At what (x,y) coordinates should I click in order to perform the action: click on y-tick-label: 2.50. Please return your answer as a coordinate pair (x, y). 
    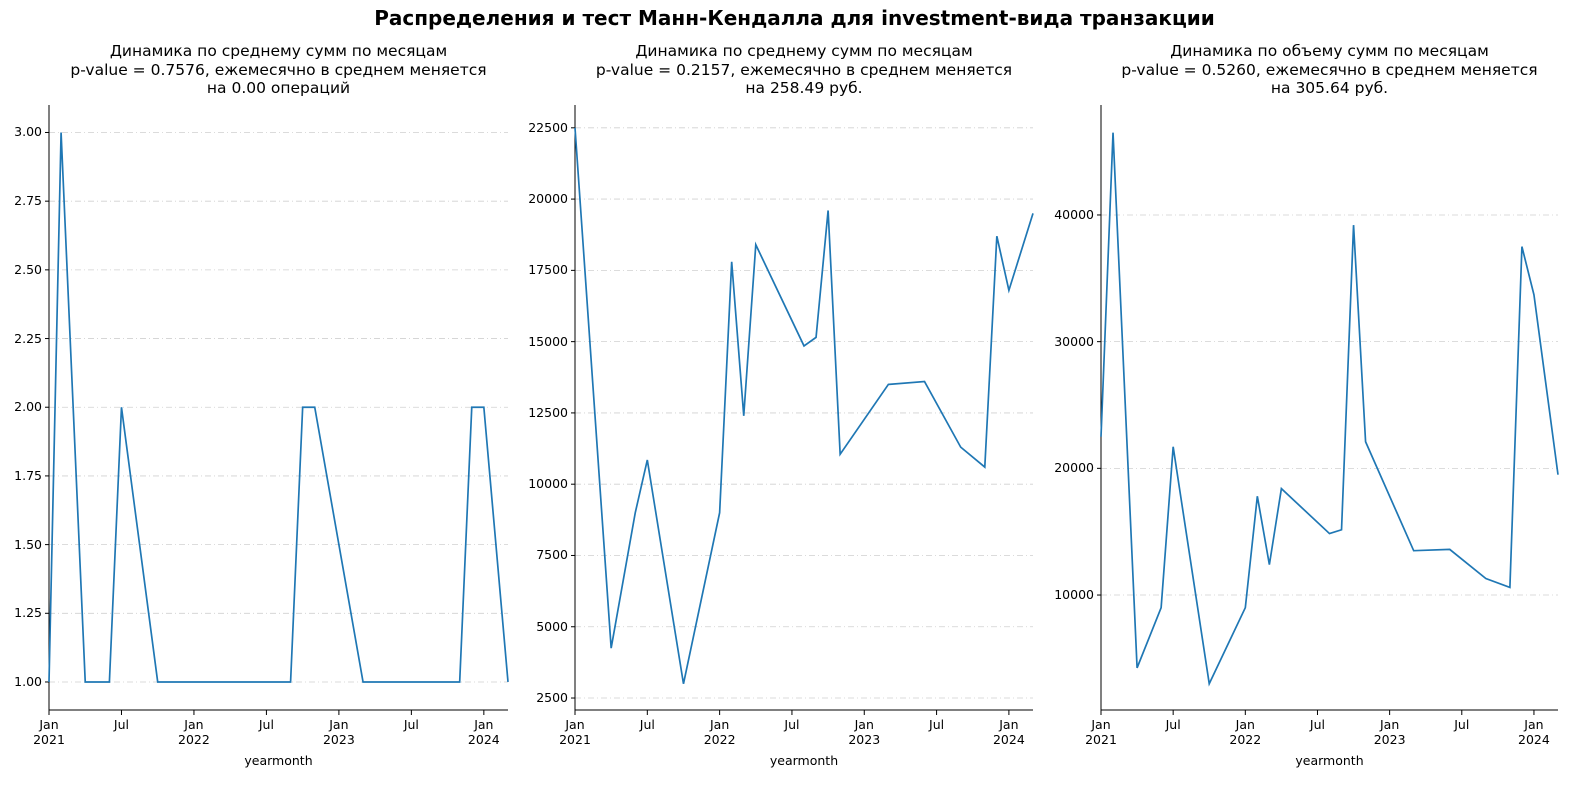
    Looking at the image, I should click on (28, 269).